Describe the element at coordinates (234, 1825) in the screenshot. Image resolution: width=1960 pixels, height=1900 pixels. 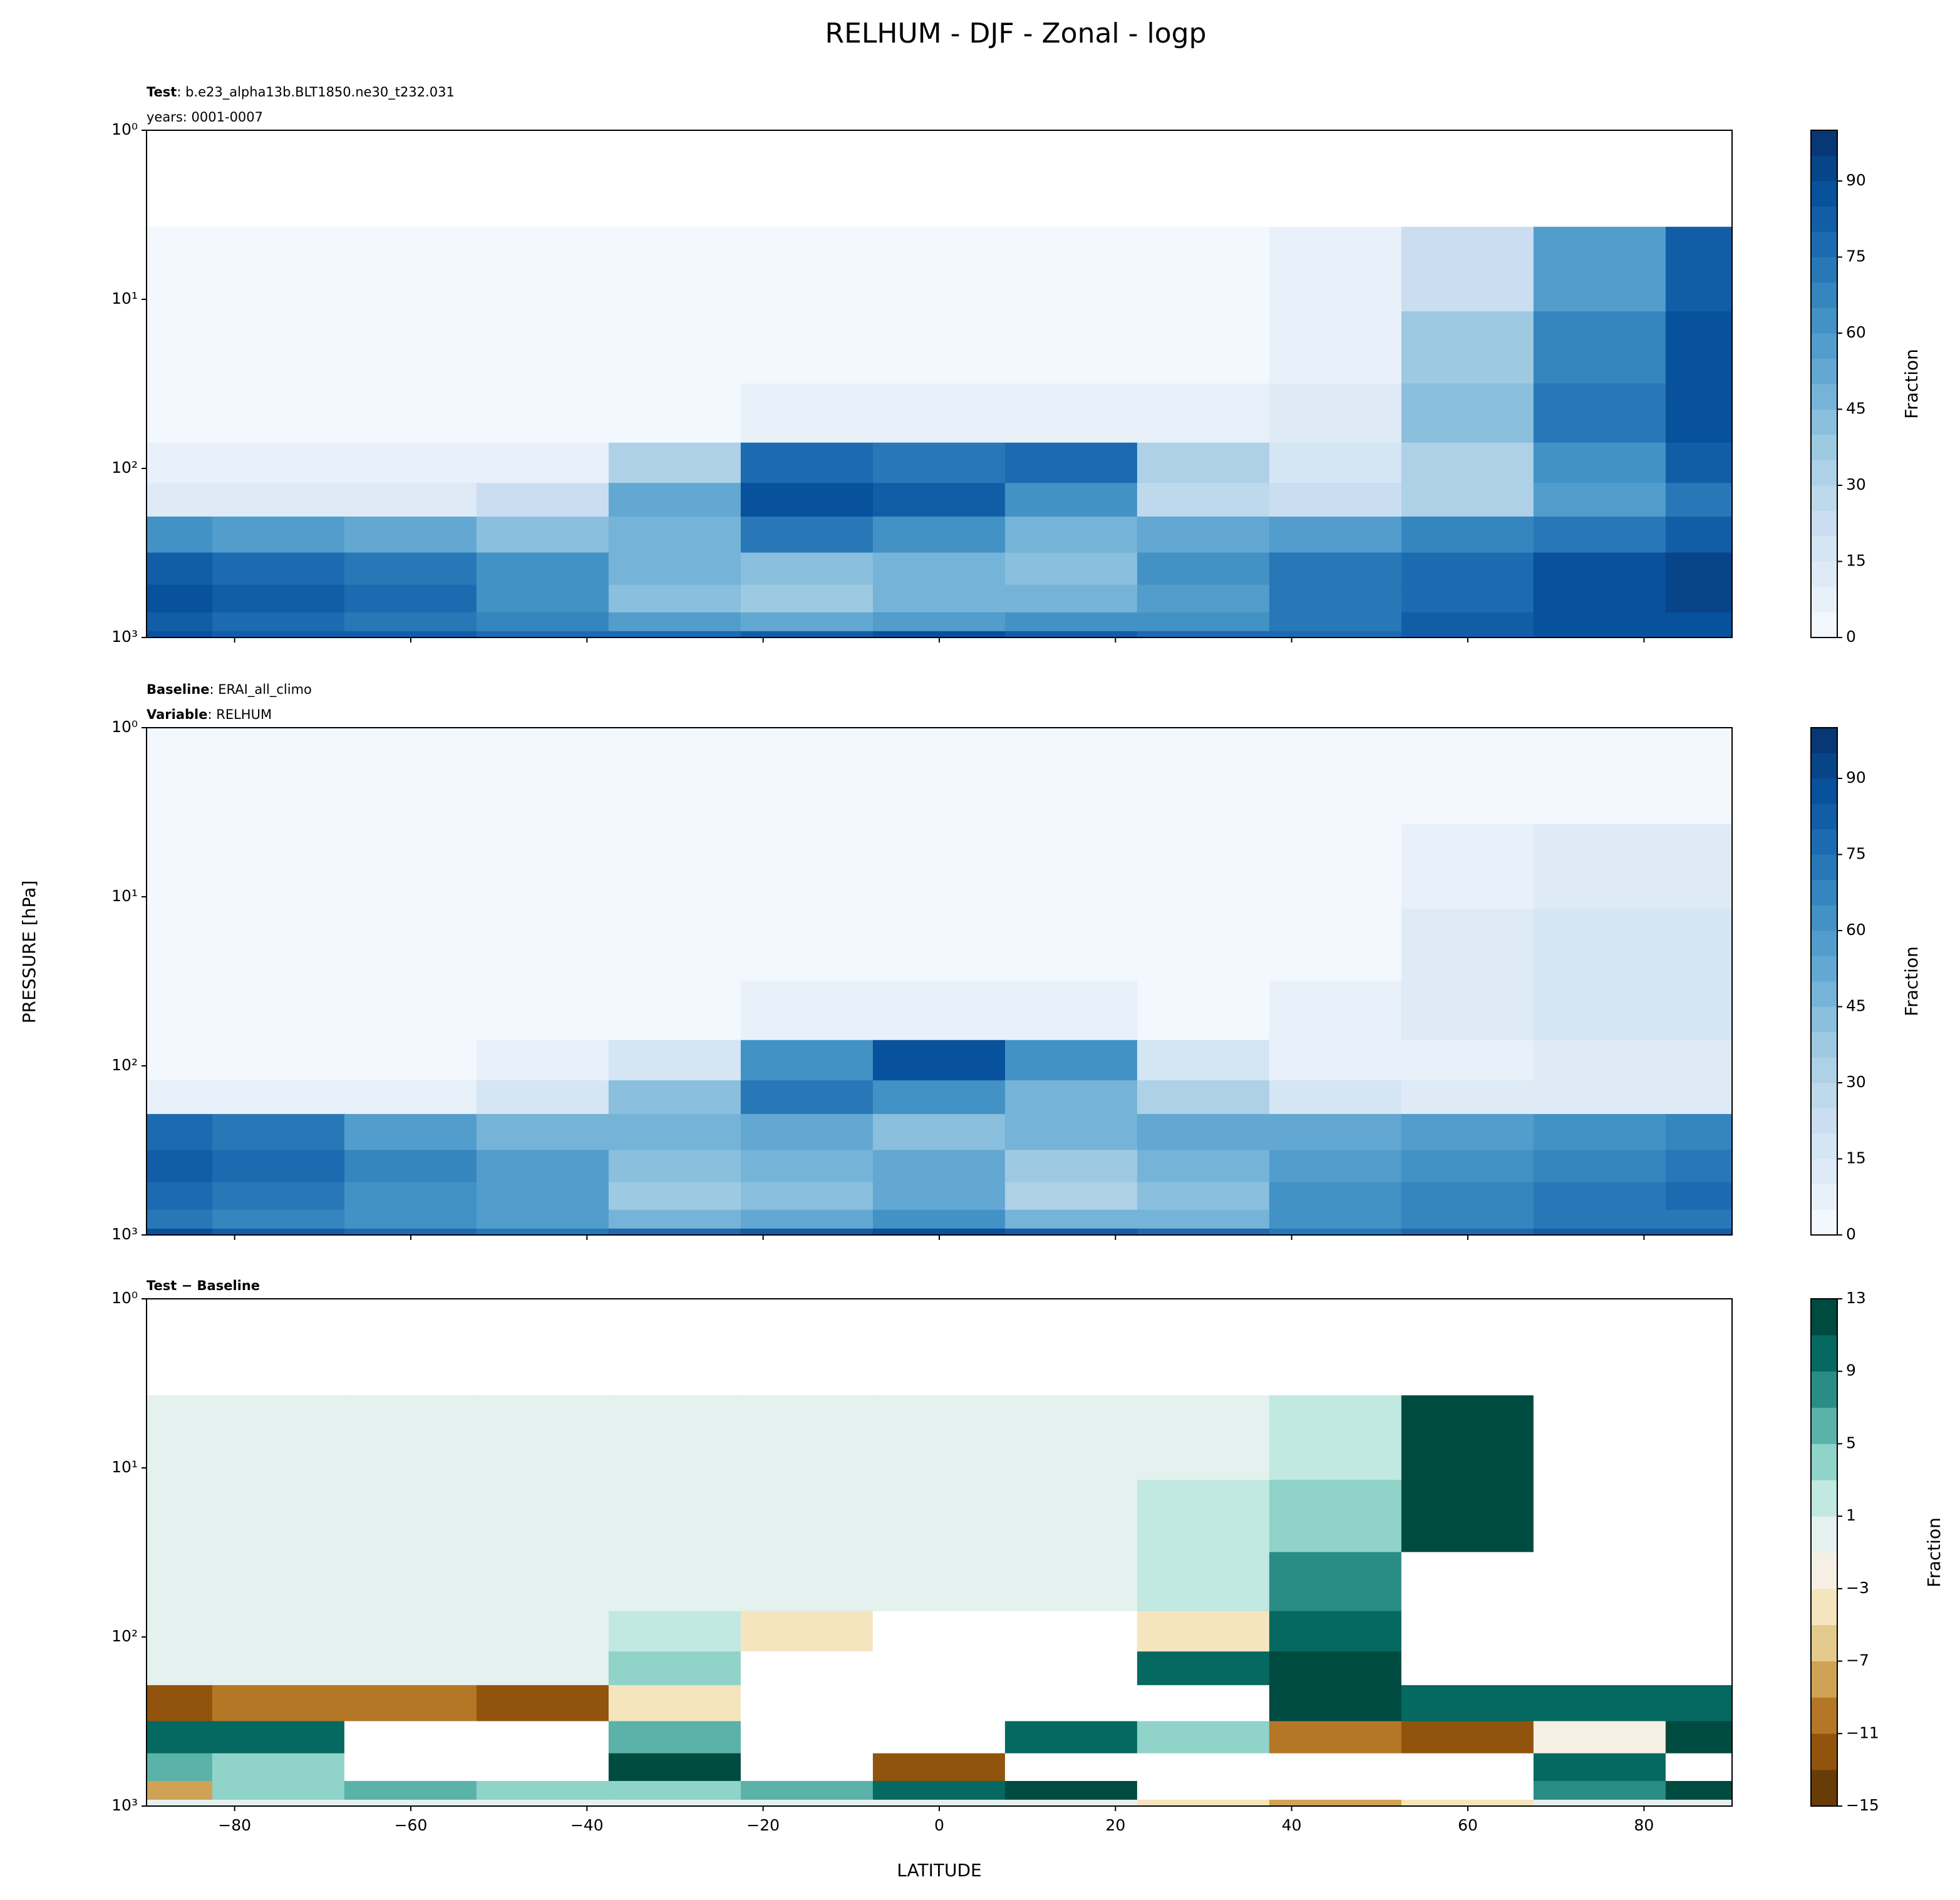
I see `x-tick-label: −80` at that location.